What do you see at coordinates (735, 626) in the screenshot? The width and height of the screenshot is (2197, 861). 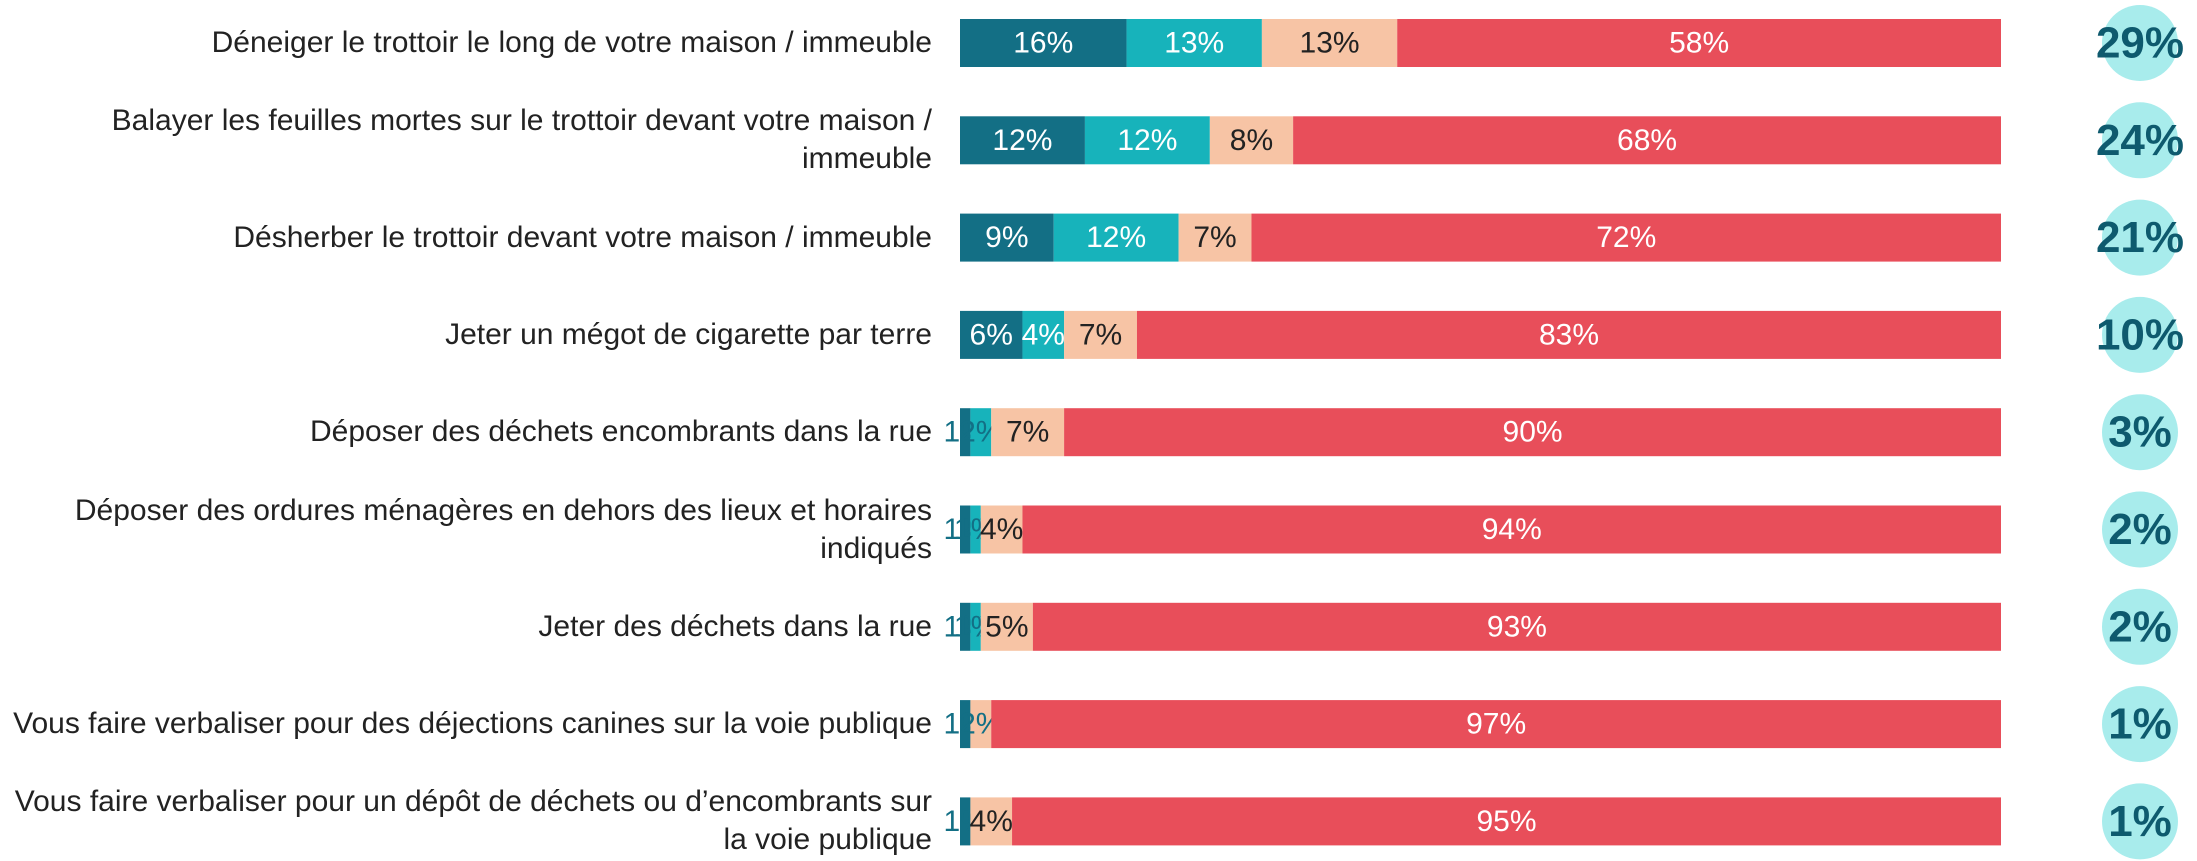 I see `category-label: Jeter des déchets dans la rue` at bounding box center [735, 626].